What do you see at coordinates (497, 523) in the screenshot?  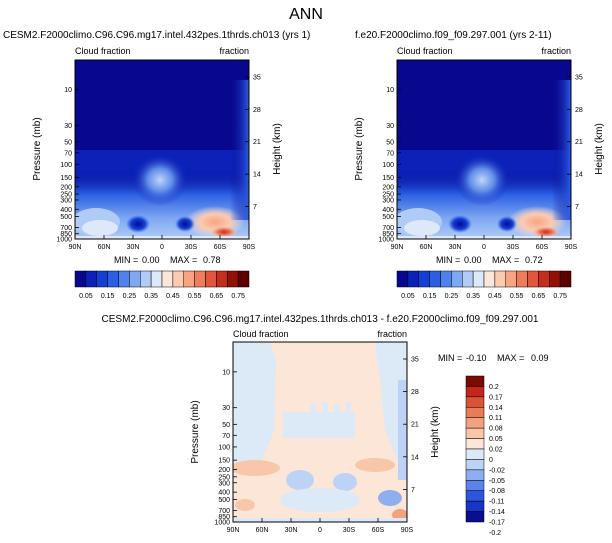 I see `colorbar-label: -0.17` at bounding box center [497, 523].